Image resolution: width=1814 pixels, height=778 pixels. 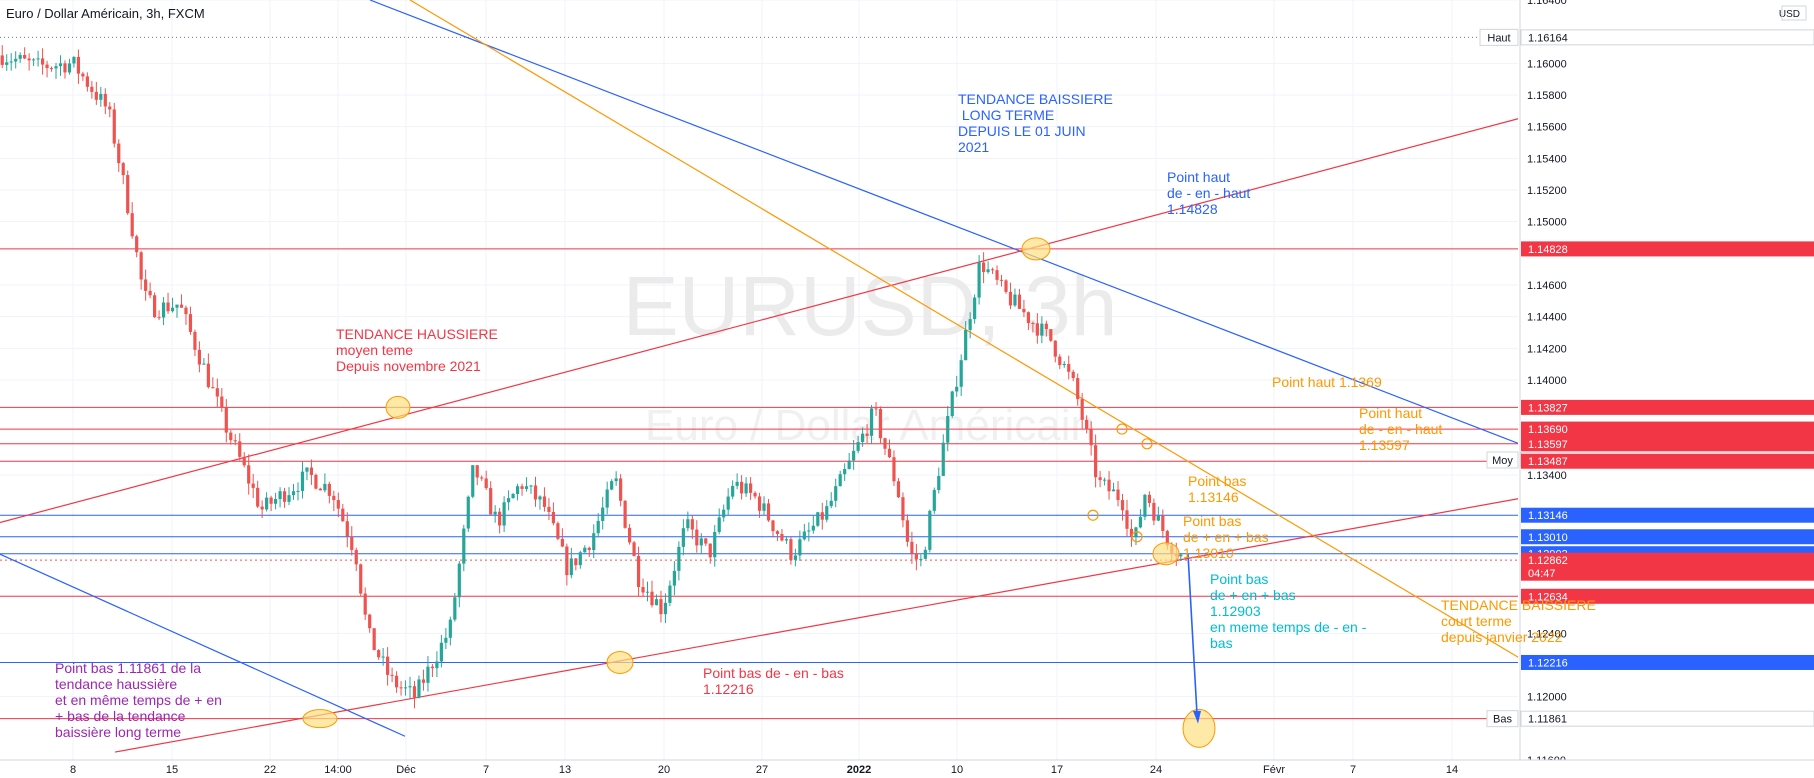 What do you see at coordinates (1789, 14) in the screenshot?
I see `axis-currency-label: USD` at bounding box center [1789, 14].